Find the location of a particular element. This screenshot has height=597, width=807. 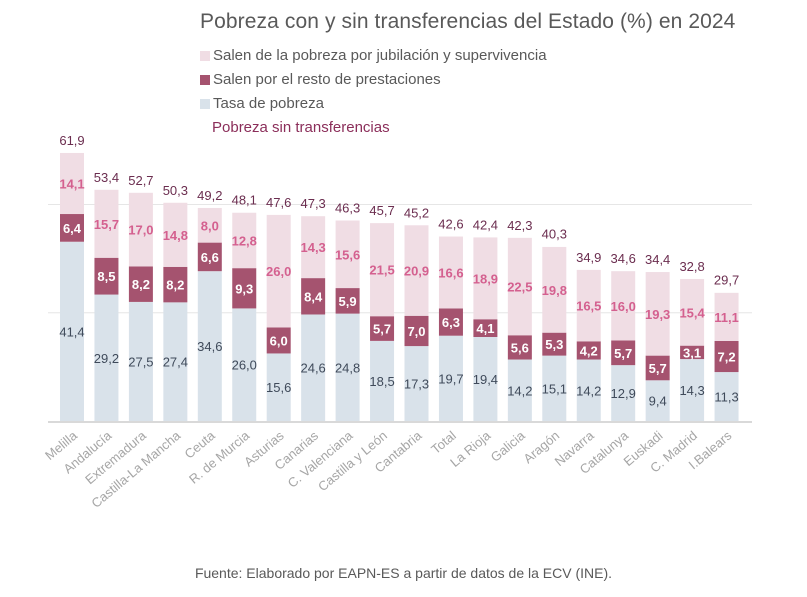

data-label-tasa: 24,6 is located at coordinates (312, 368).